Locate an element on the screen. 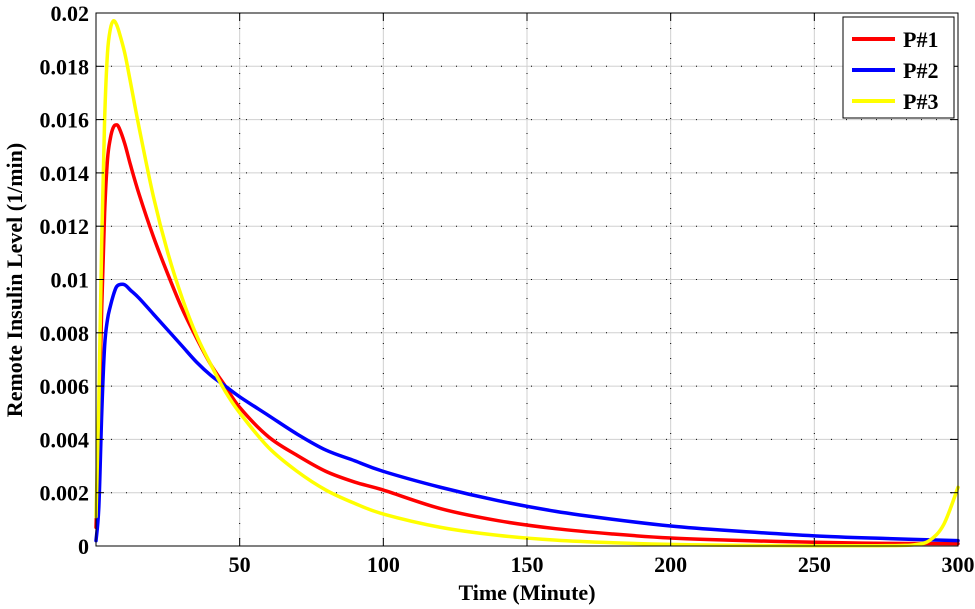 The height and width of the screenshot is (609, 975). y-tick-label: 0.008 is located at coordinates (65, 333).